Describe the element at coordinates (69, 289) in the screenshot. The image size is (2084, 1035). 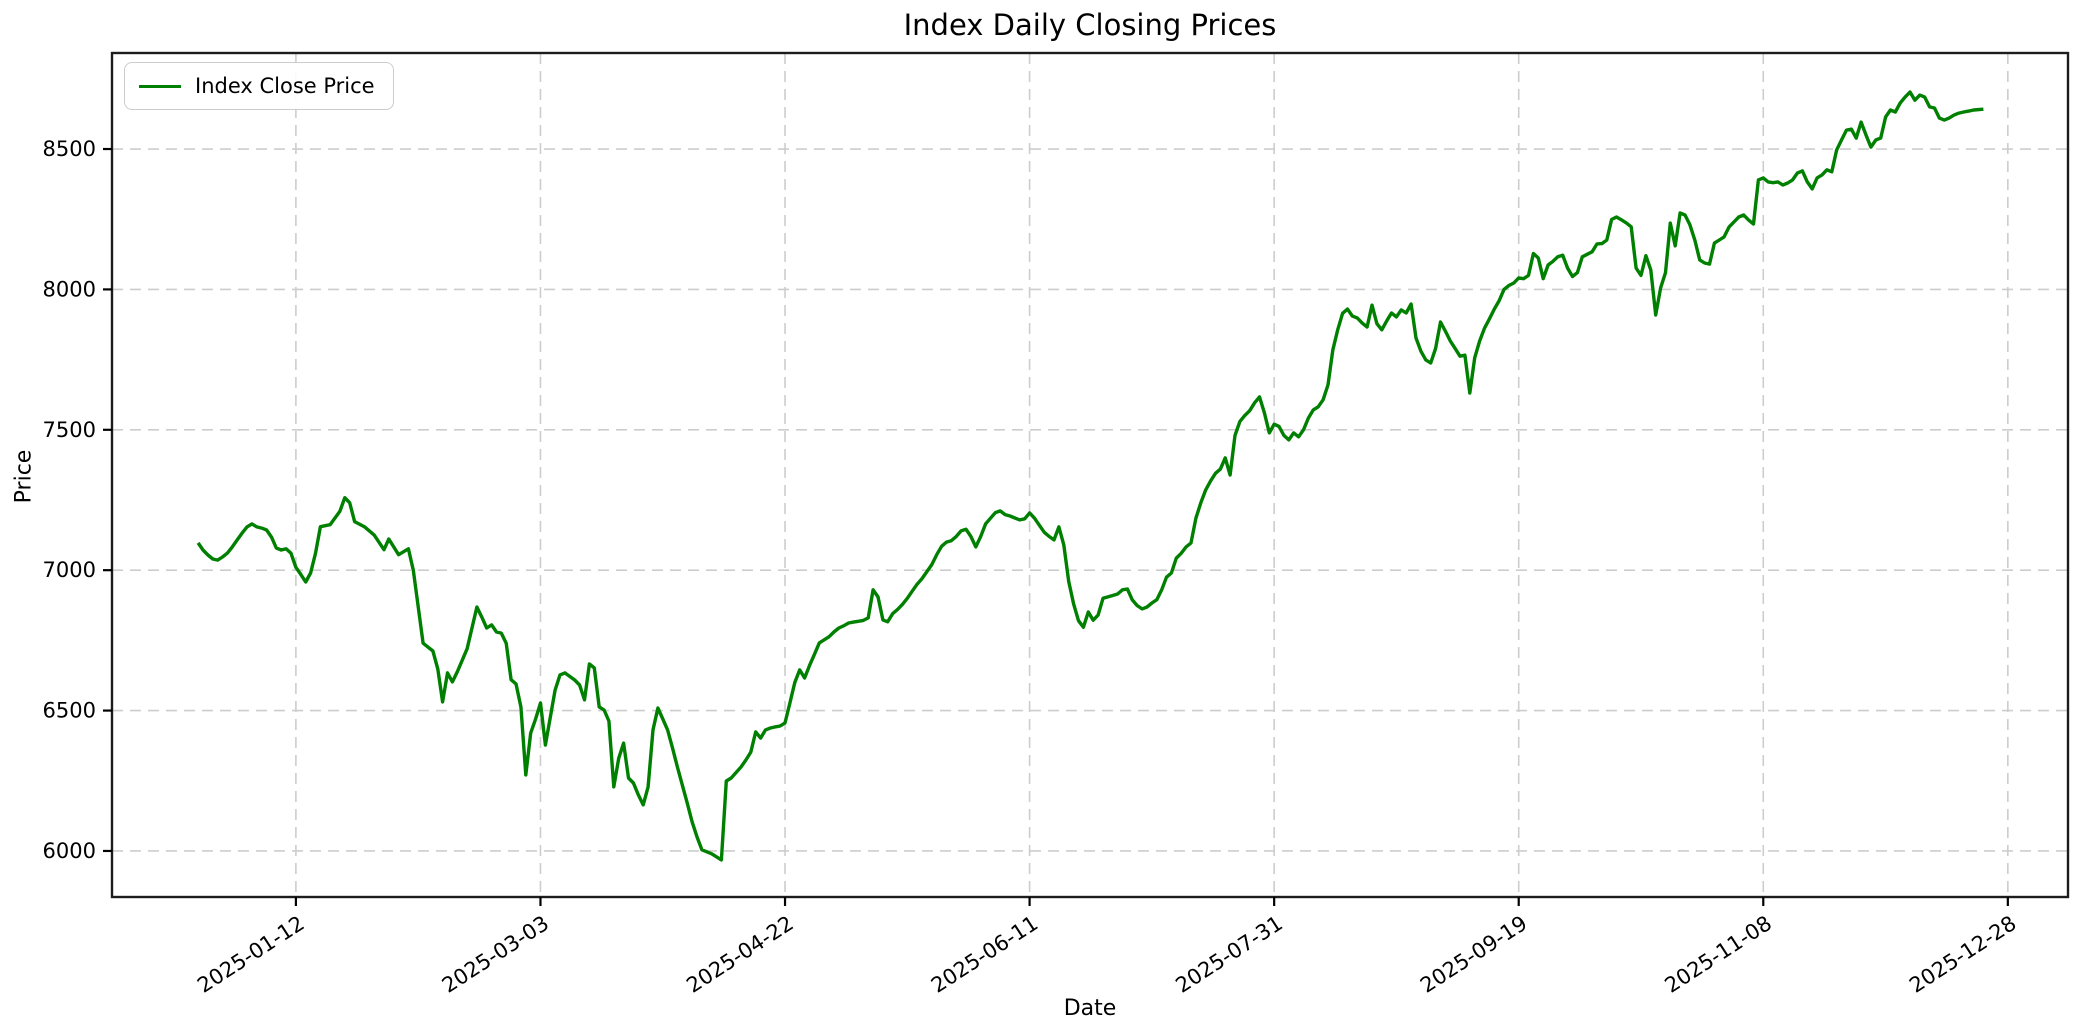
I see `y-tick-label: 8000` at that location.